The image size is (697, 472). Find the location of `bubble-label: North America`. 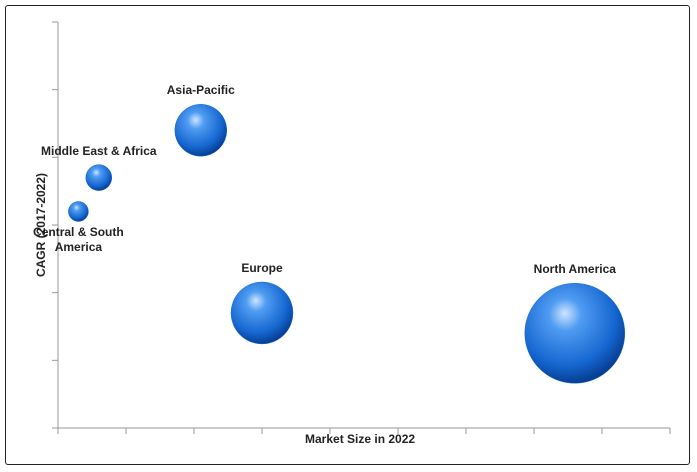

bubble-label: North America is located at coordinates (574, 269).